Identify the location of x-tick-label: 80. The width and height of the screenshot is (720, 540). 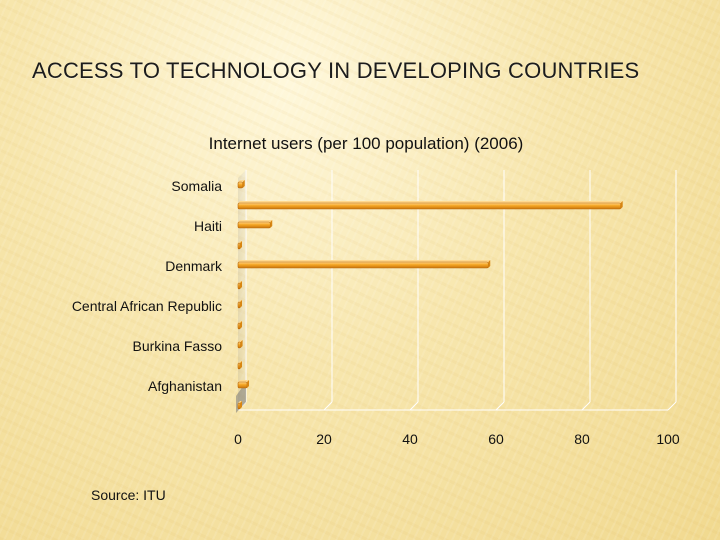
(582, 439).